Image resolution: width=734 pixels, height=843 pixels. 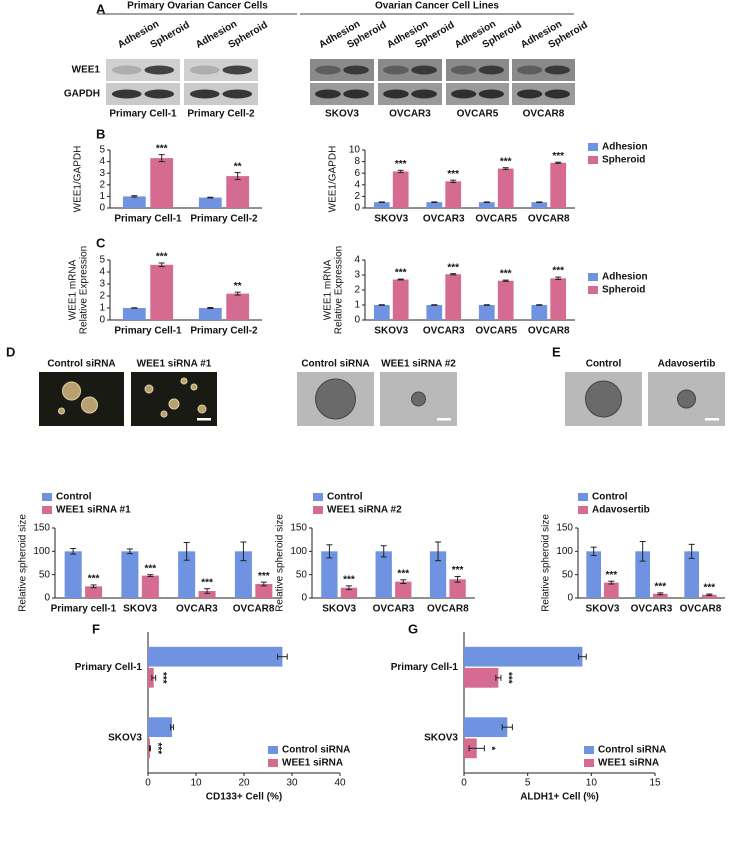 What do you see at coordinates (342, 114) in the screenshot?
I see `blot-sample-label: SKOV3` at bounding box center [342, 114].